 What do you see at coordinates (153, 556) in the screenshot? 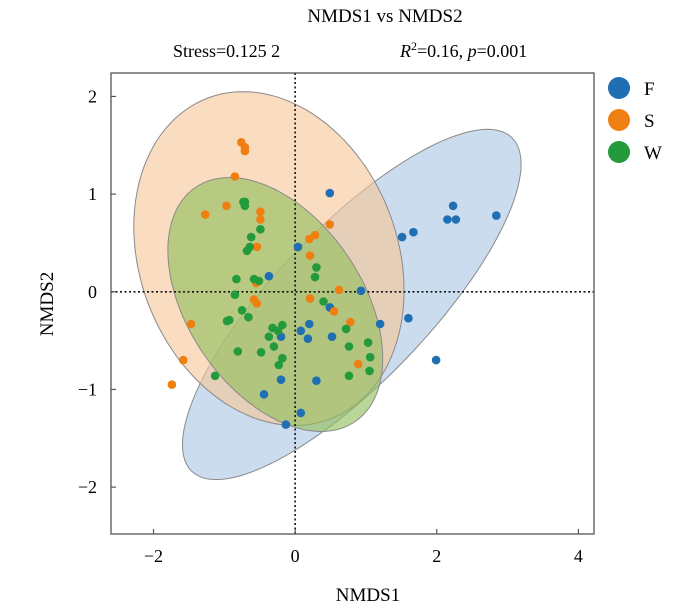
I see `x-tick-label: −2` at bounding box center [153, 556].